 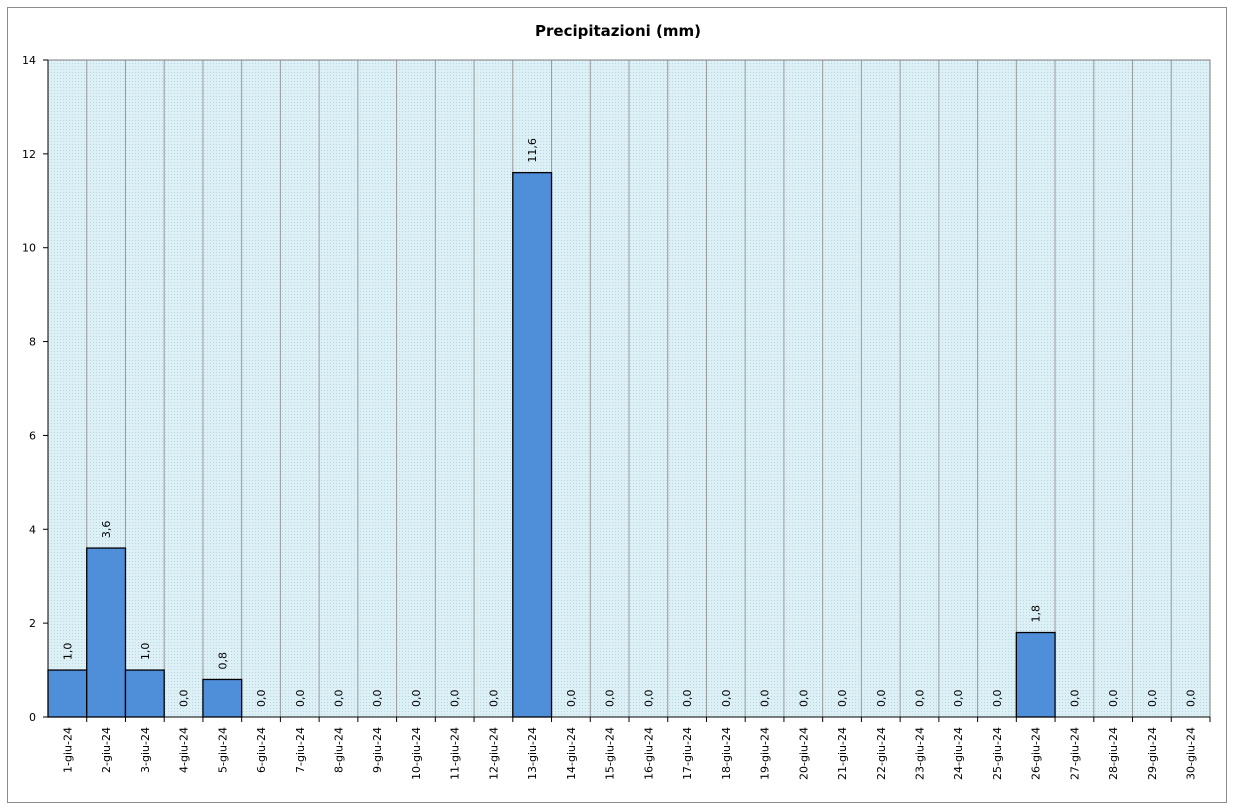 I want to click on x-tick-label: 6-giu-24, so click(x=261, y=750).